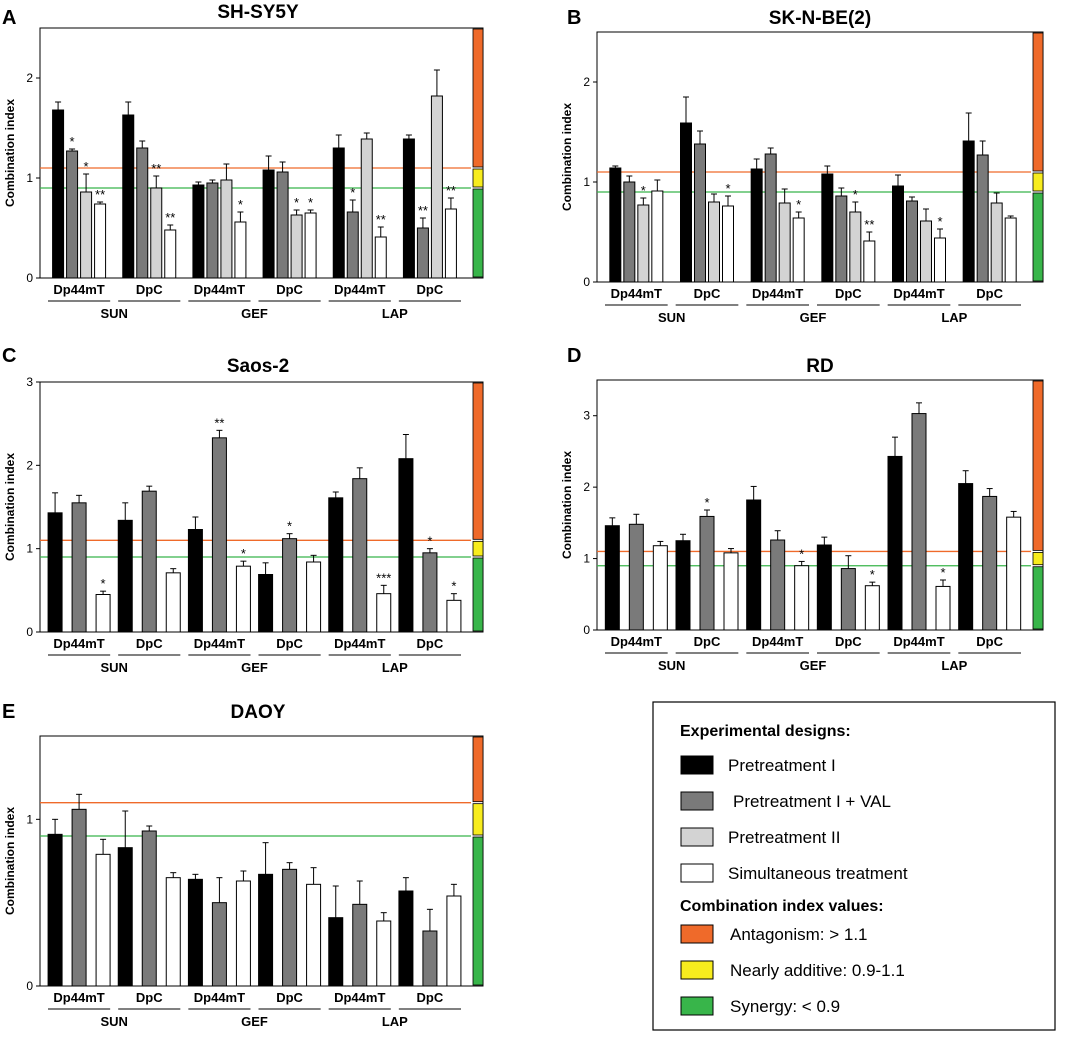 This screenshot has width=1065, height=1038. Describe the element at coordinates (819, 366) in the screenshot. I see `chart-title: RD` at that location.